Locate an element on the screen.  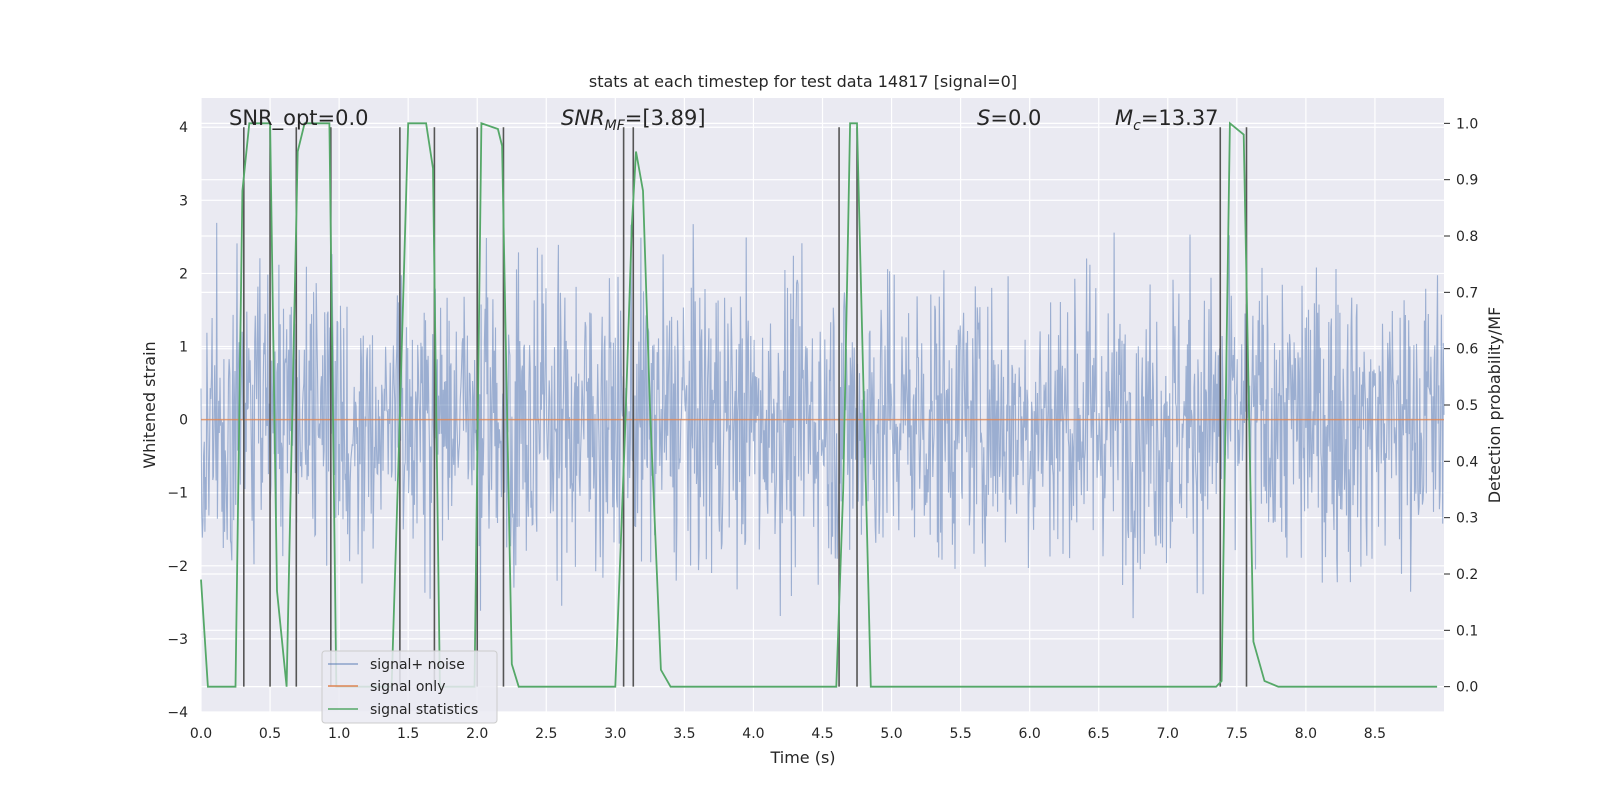
y2-tick-label: 1.0 is located at coordinates (1467, 124).